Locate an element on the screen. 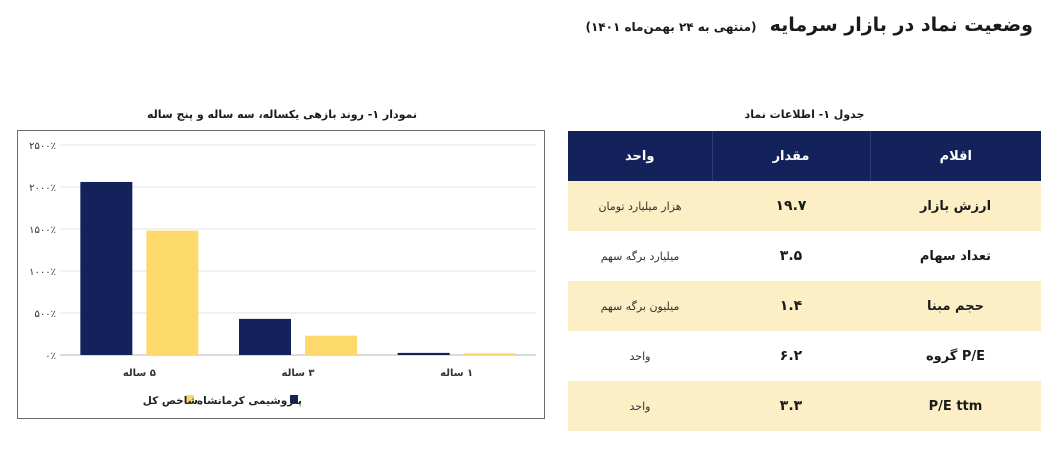 The image size is (1063, 459). table-row-base-volume: حجم مبنا ۱.۴ میلیون برگه سهم is located at coordinates (804, 306).